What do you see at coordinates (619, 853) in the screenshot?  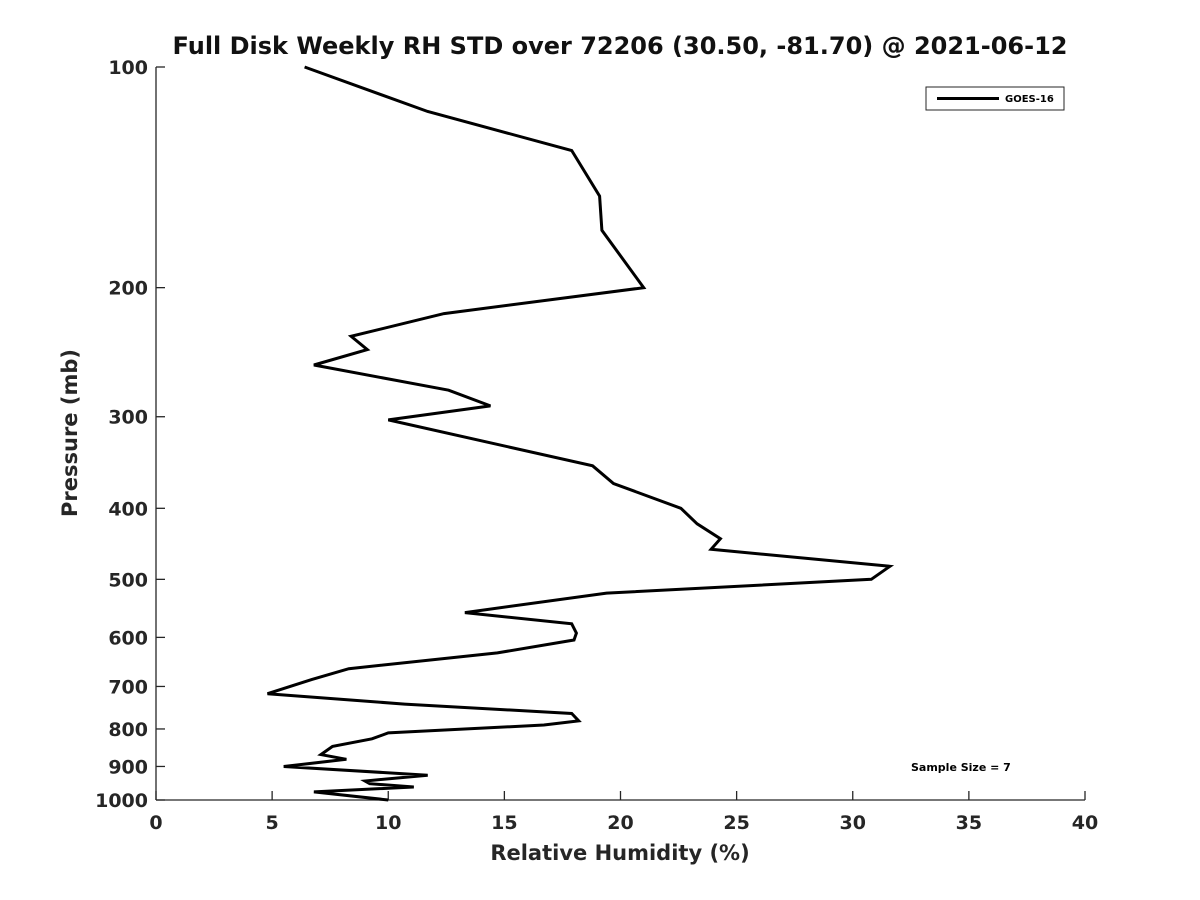 I see `x-axis-label: Relative Humidity (%)` at bounding box center [619, 853].